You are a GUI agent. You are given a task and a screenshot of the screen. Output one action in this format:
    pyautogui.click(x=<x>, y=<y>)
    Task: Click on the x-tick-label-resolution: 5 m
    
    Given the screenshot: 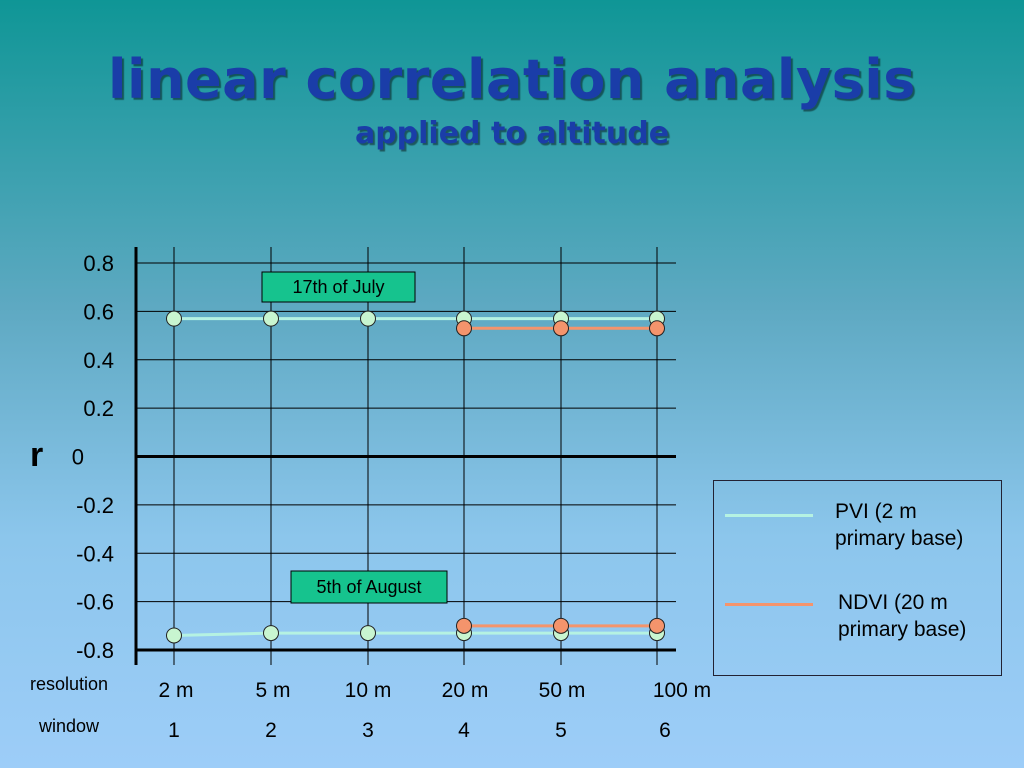 What is the action you would take?
    pyautogui.click(x=272, y=690)
    